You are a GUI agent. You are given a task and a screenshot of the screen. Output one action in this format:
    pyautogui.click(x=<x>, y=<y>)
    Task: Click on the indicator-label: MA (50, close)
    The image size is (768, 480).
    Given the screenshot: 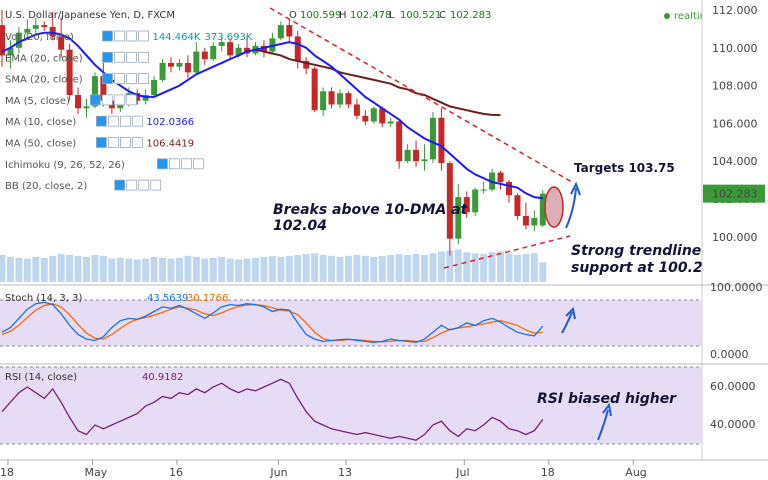 What is the action you would take?
    pyautogui.click(x=40, y=144)
    